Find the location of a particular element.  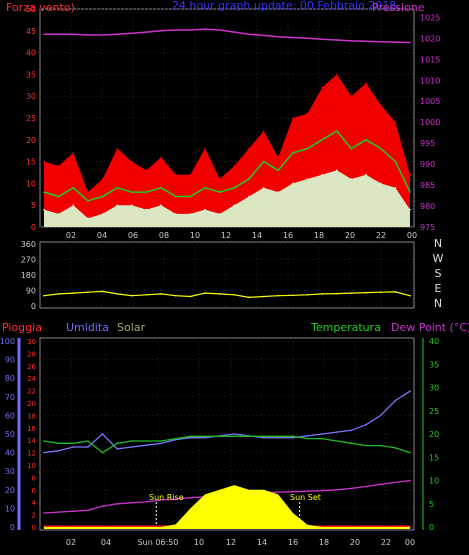

series-direction-line is located at coordinates (227, 294).